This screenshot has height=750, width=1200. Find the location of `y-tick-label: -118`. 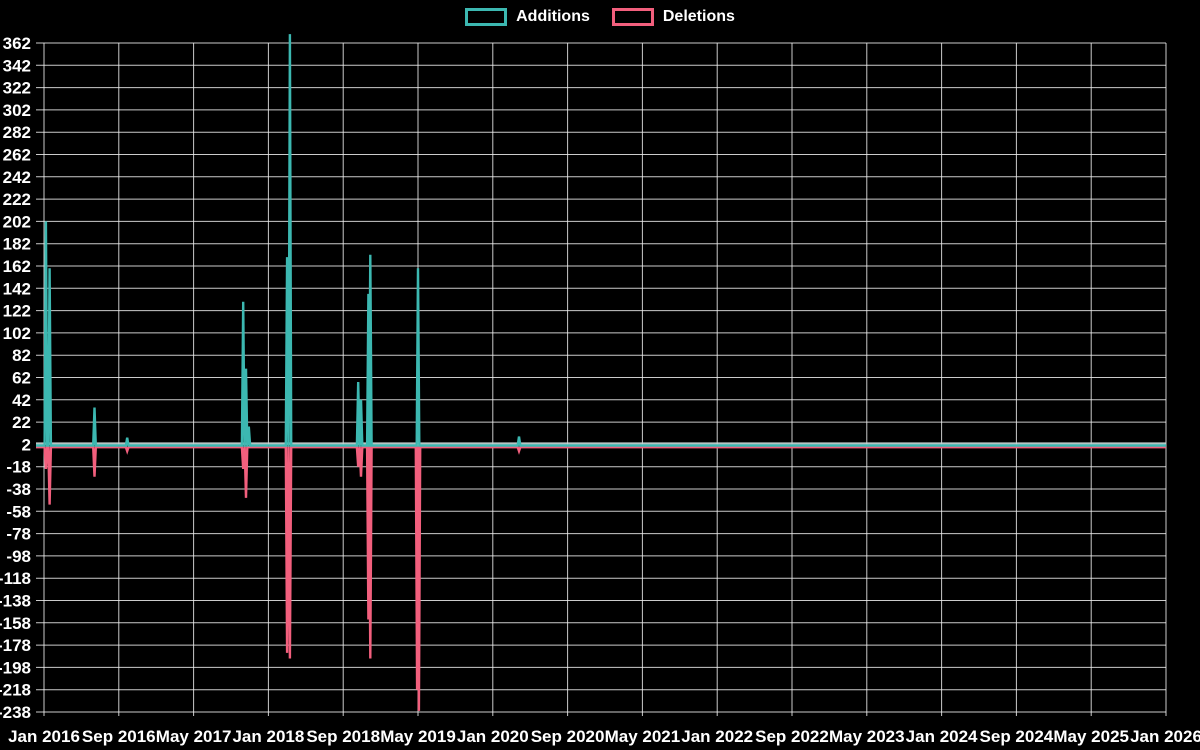

y-tick-label: -118 is located at coordinates (15, 578).